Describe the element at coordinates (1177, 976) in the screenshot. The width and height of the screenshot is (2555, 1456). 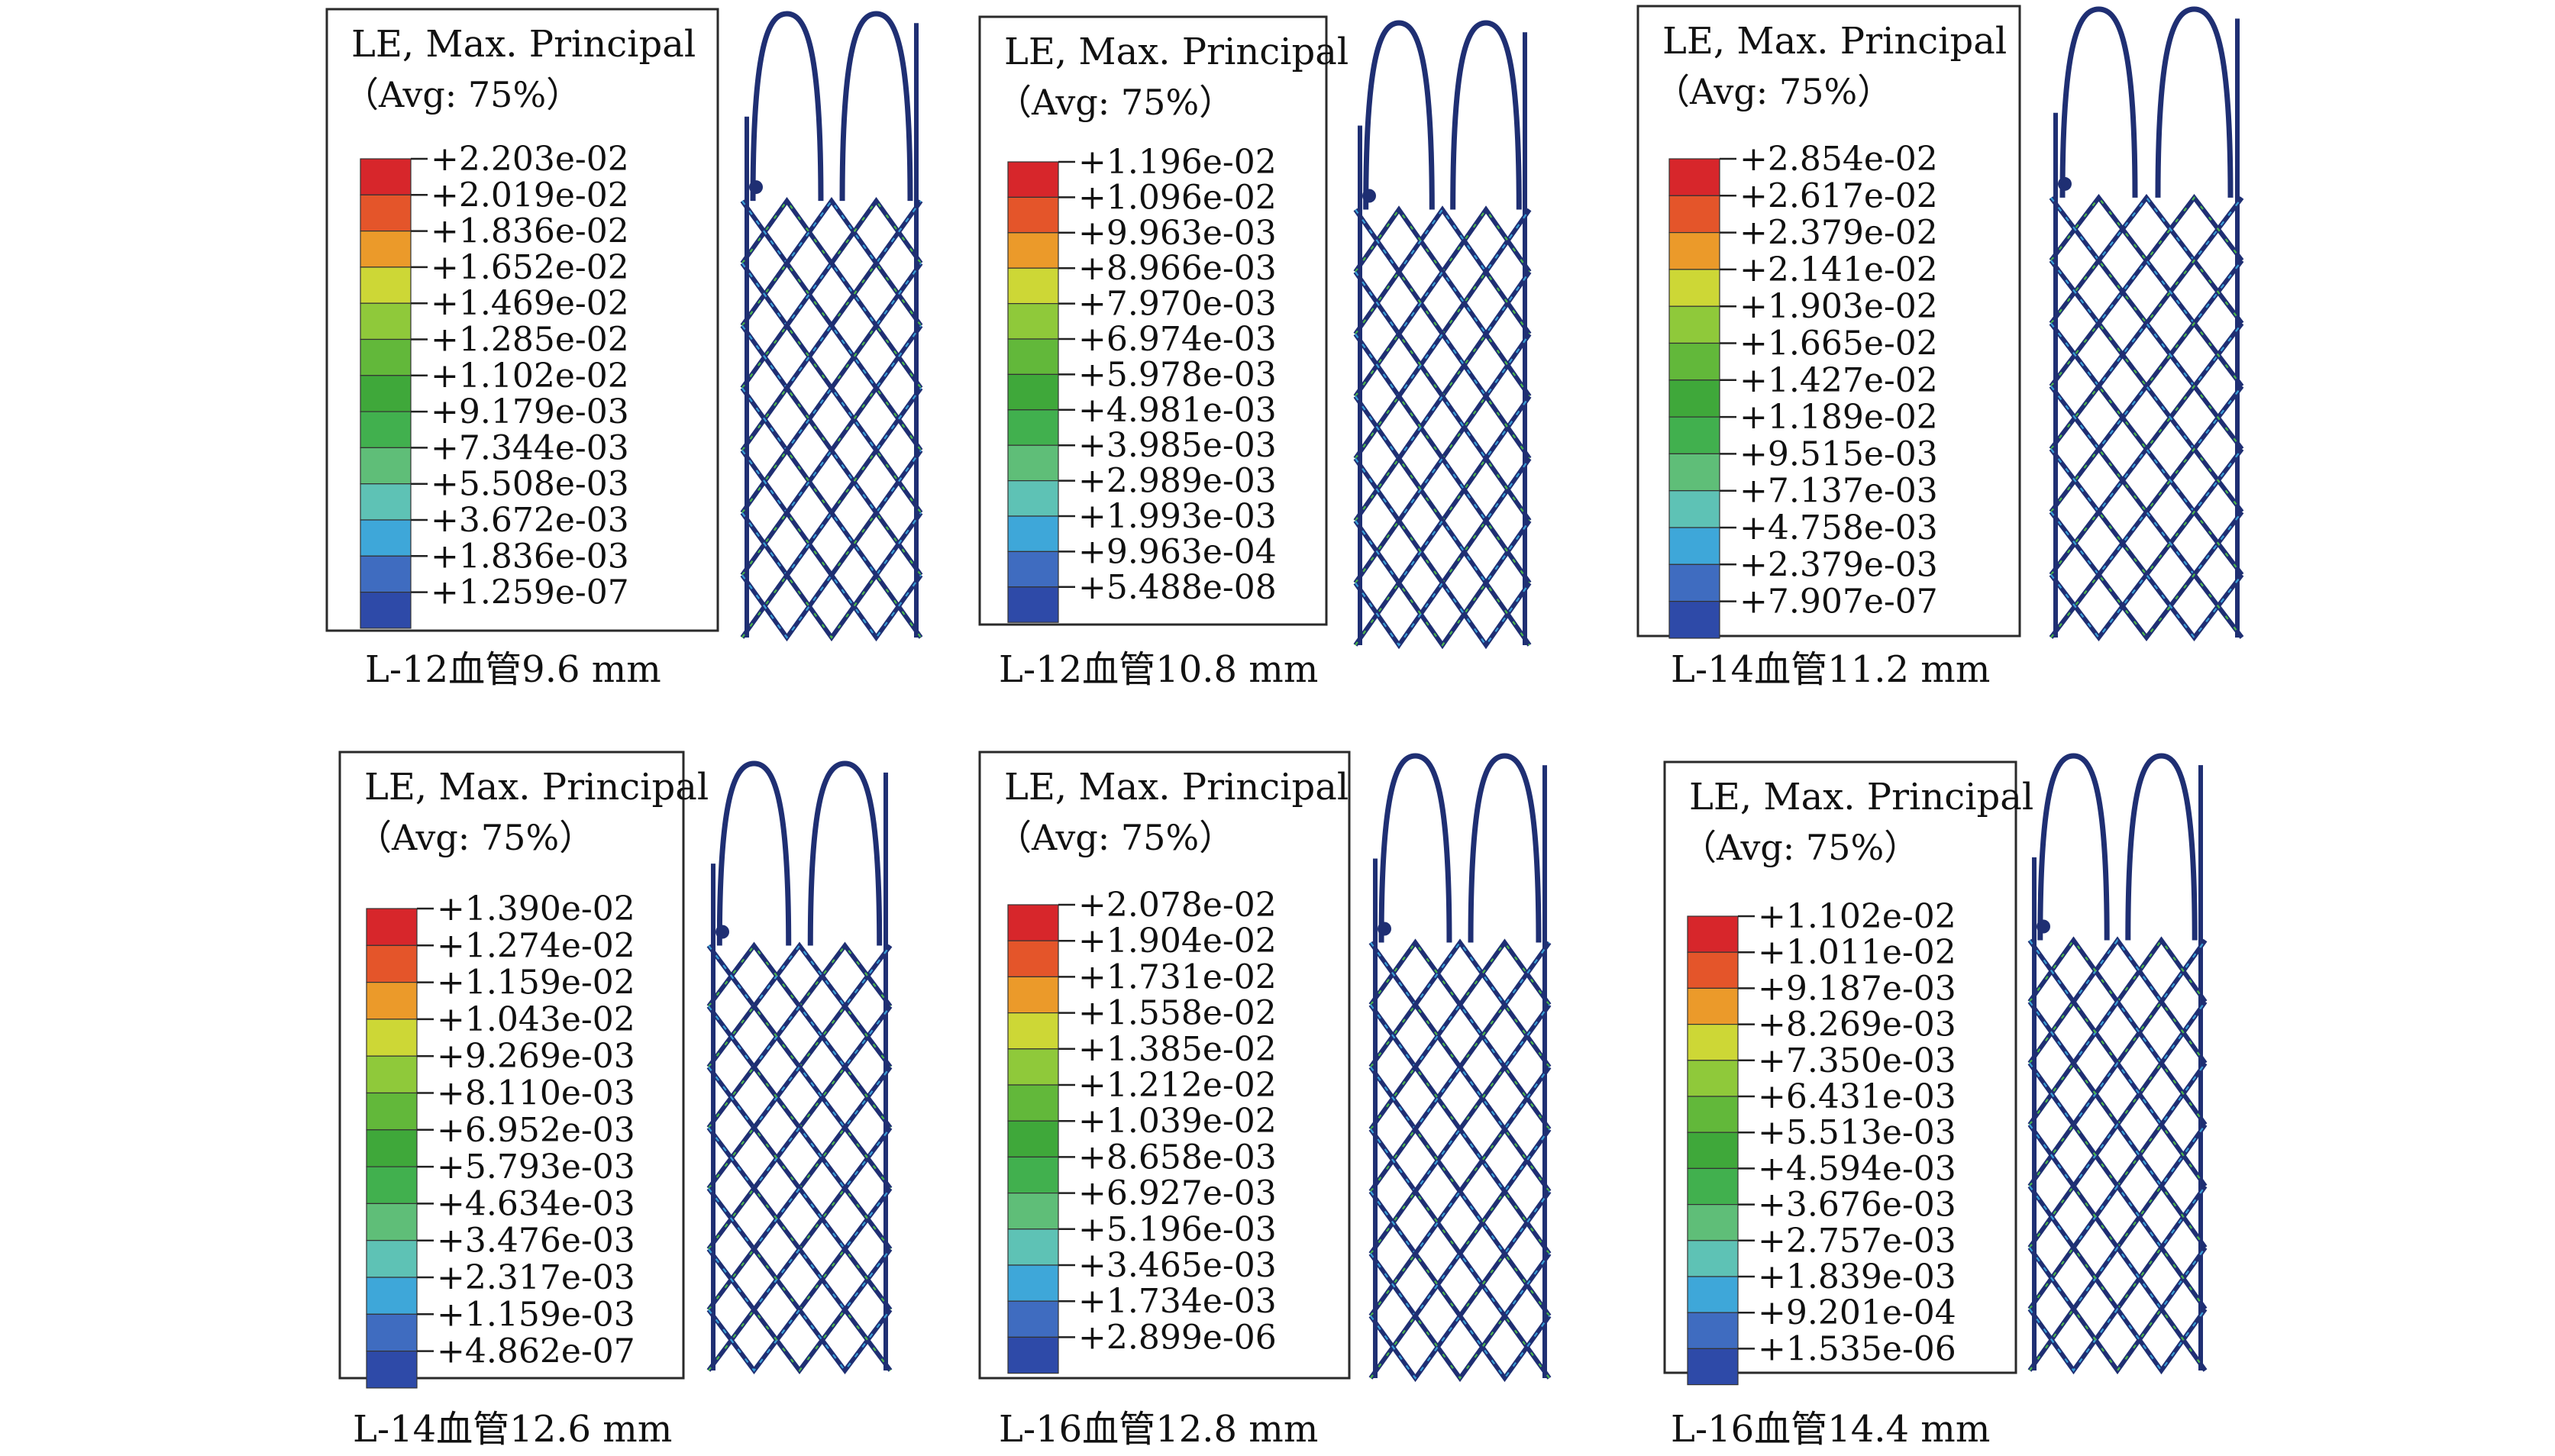
I see `colorbar-tick-label: +1.731e-02` at that location.